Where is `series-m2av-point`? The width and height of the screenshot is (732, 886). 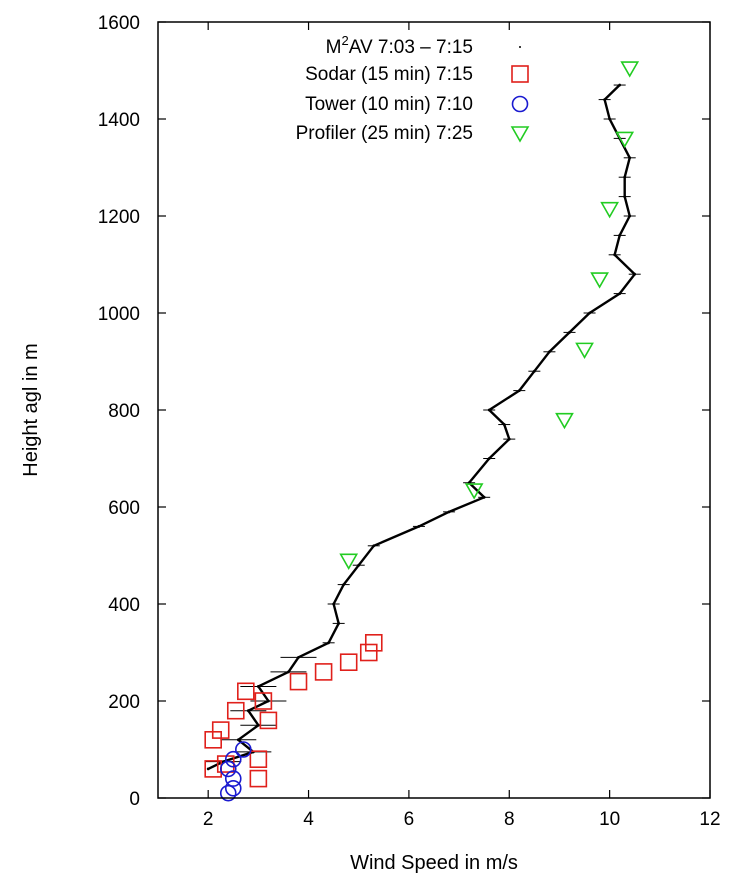 series-m2av-point is located at coordinates (208, 769).